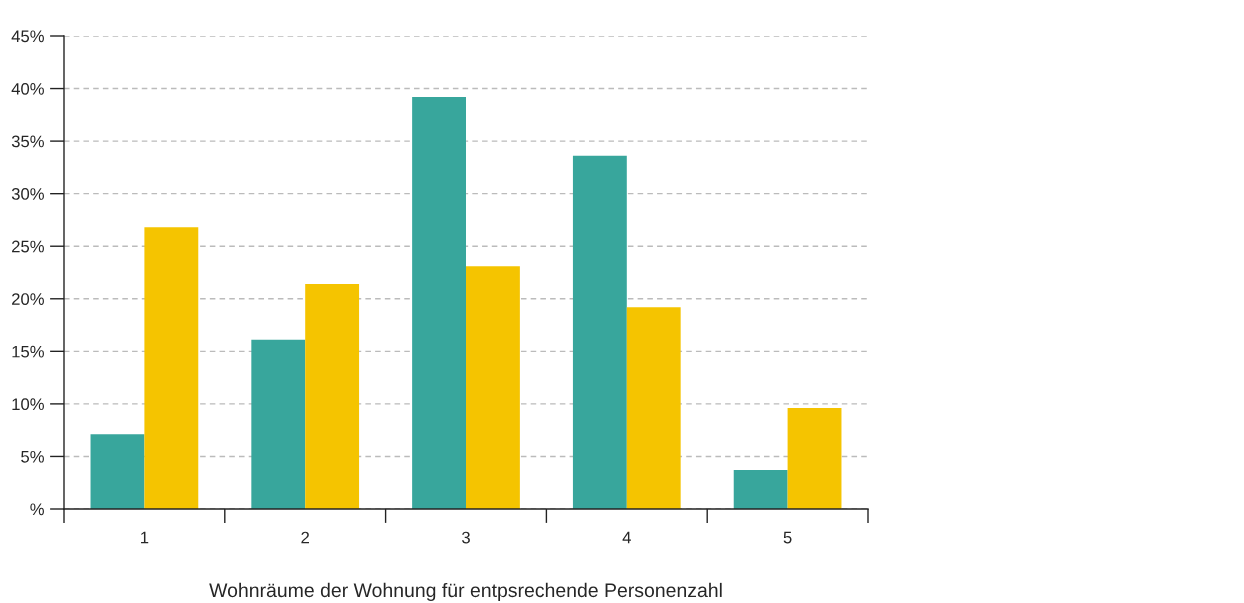  What do you see at coordinates (28, 299) in the screenshot?
I see `y-tick-label: 20%` at bounding box center [28, 299].